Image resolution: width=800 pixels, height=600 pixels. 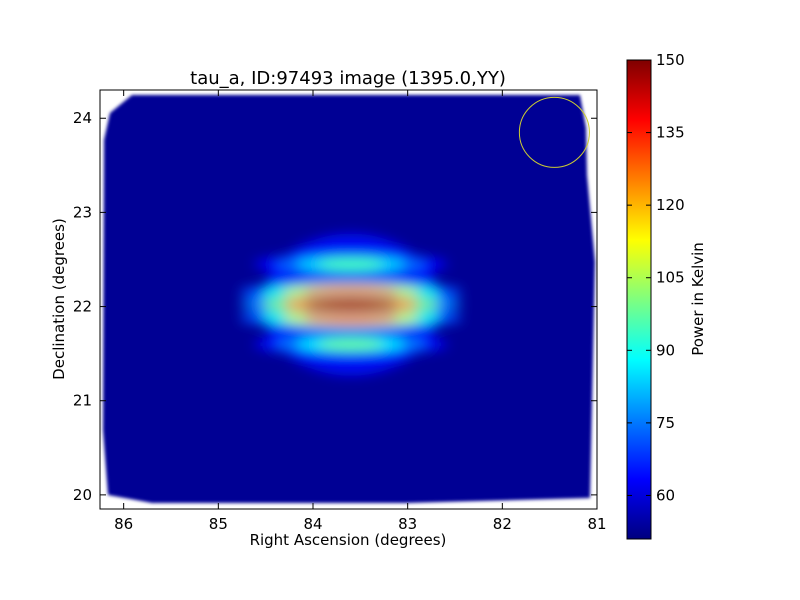 What do you see at coordinates (59, 299) in the screenshot?
I see `y-axis-label: Declination (degrees)` at bounding box center [59, 299].